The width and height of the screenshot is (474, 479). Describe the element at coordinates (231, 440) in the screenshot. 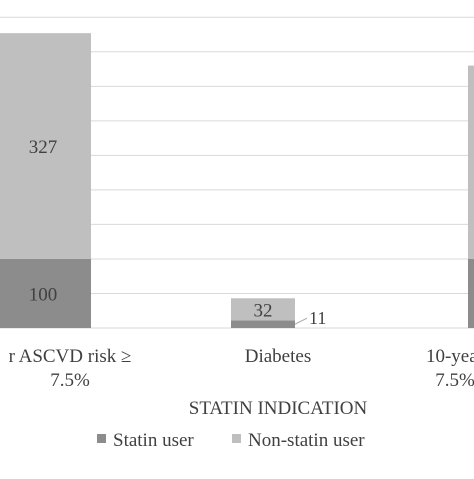

I see `legend: Statin user Non-statin user` at that location.